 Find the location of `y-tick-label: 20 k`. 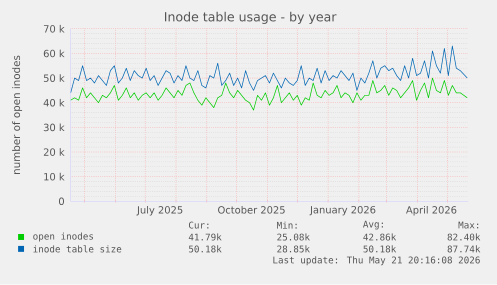

y-tick-label: 20 k is located at coordinates (54, 152).